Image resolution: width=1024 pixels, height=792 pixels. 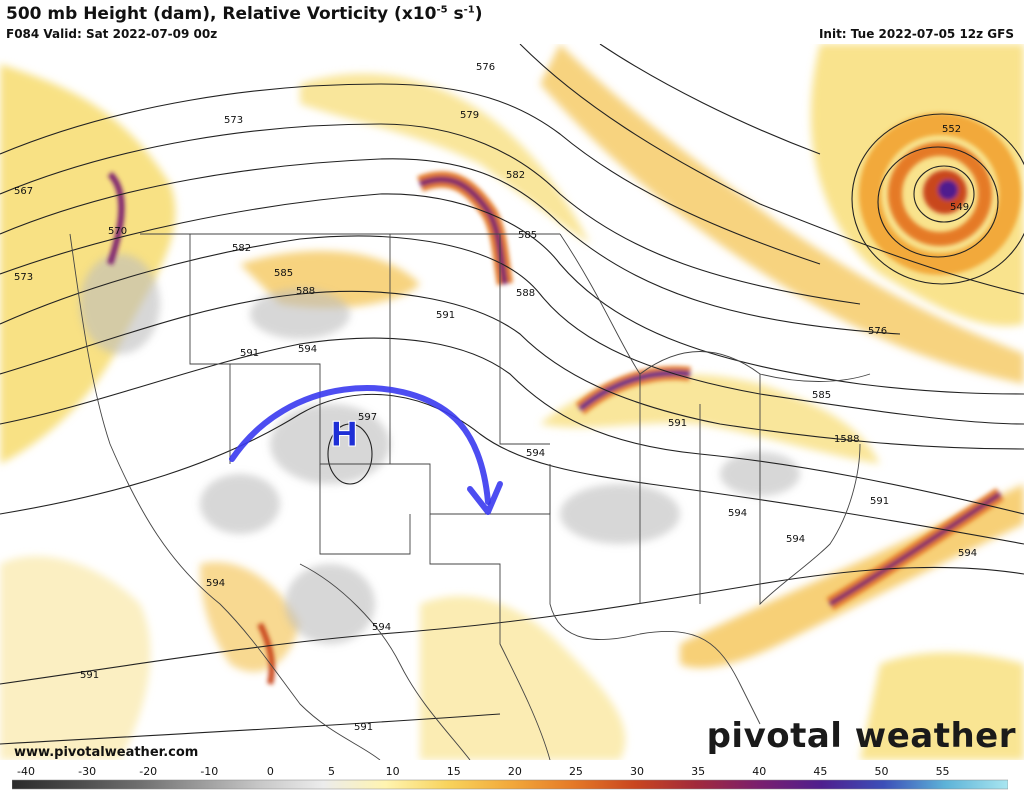 I want to click on colorbar-tick-label: -20, so click(x=148, y=771).